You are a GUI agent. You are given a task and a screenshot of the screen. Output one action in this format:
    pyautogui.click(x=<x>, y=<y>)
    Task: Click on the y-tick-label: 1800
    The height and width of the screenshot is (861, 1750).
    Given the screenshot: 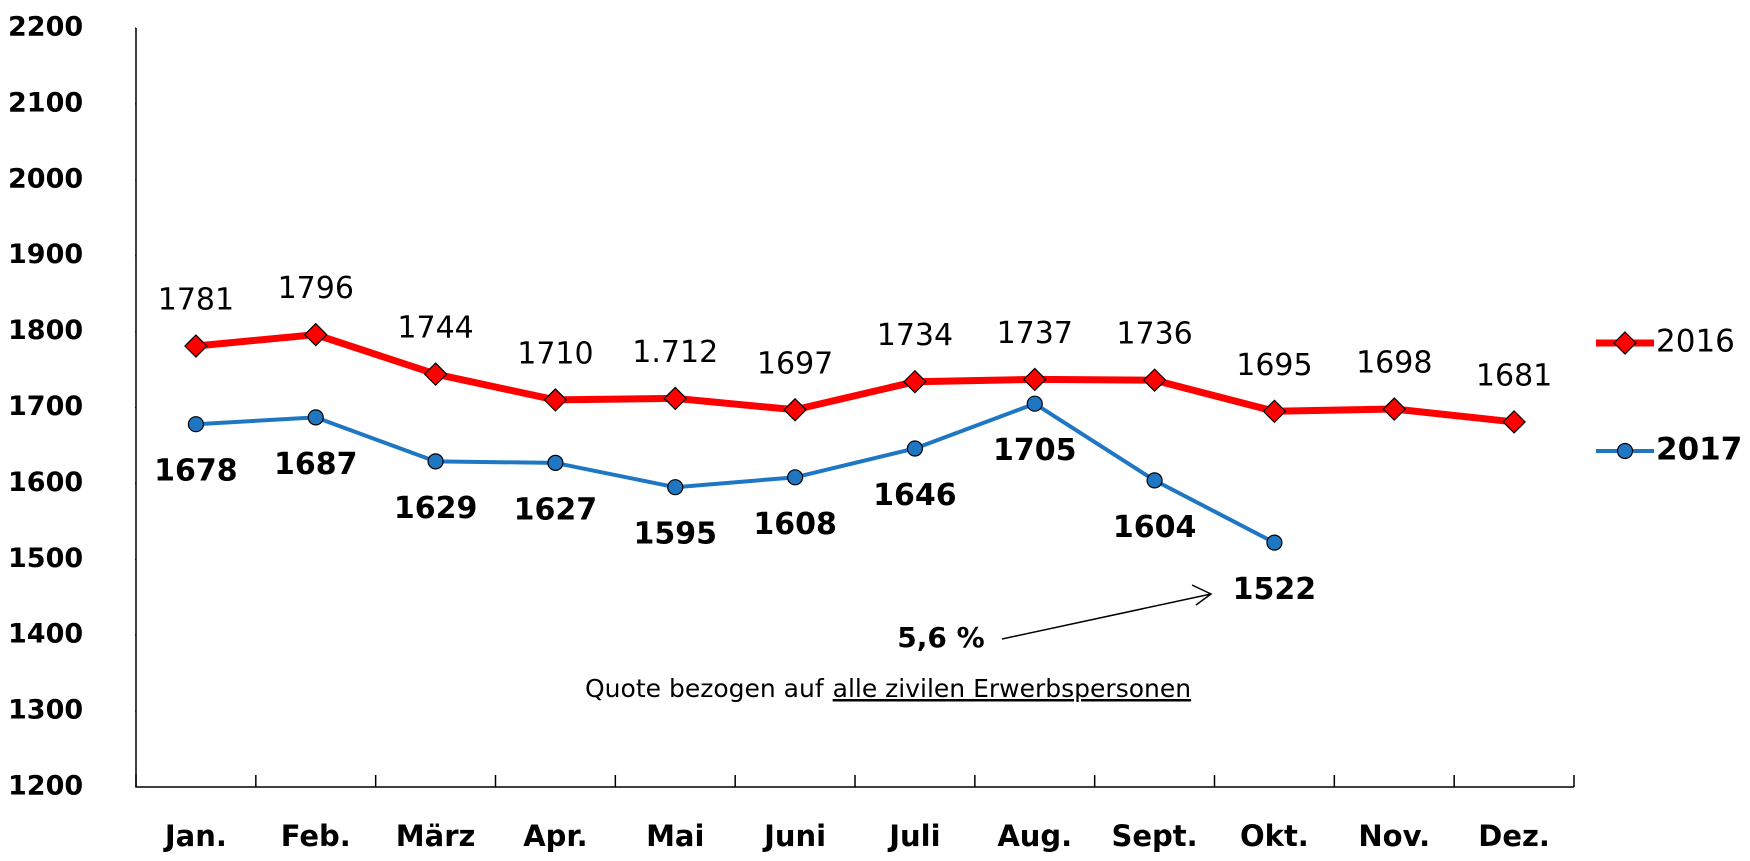 What is the action you would take?
    pyautogui.click(x=45, y=330)
    